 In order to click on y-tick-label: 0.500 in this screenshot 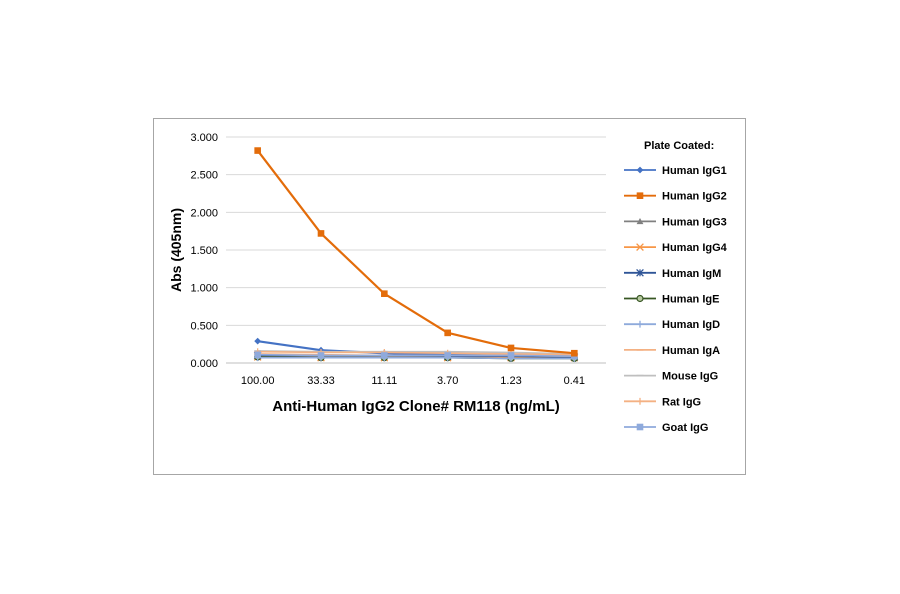, I will do `click(204, 326)`.